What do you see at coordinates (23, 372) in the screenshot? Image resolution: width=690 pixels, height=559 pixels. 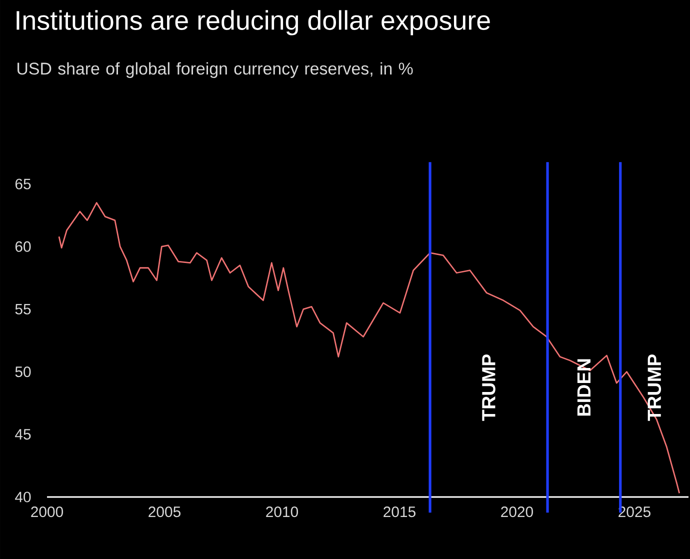 I see `y-tick-label: 50` at bounding box center [23, 372].